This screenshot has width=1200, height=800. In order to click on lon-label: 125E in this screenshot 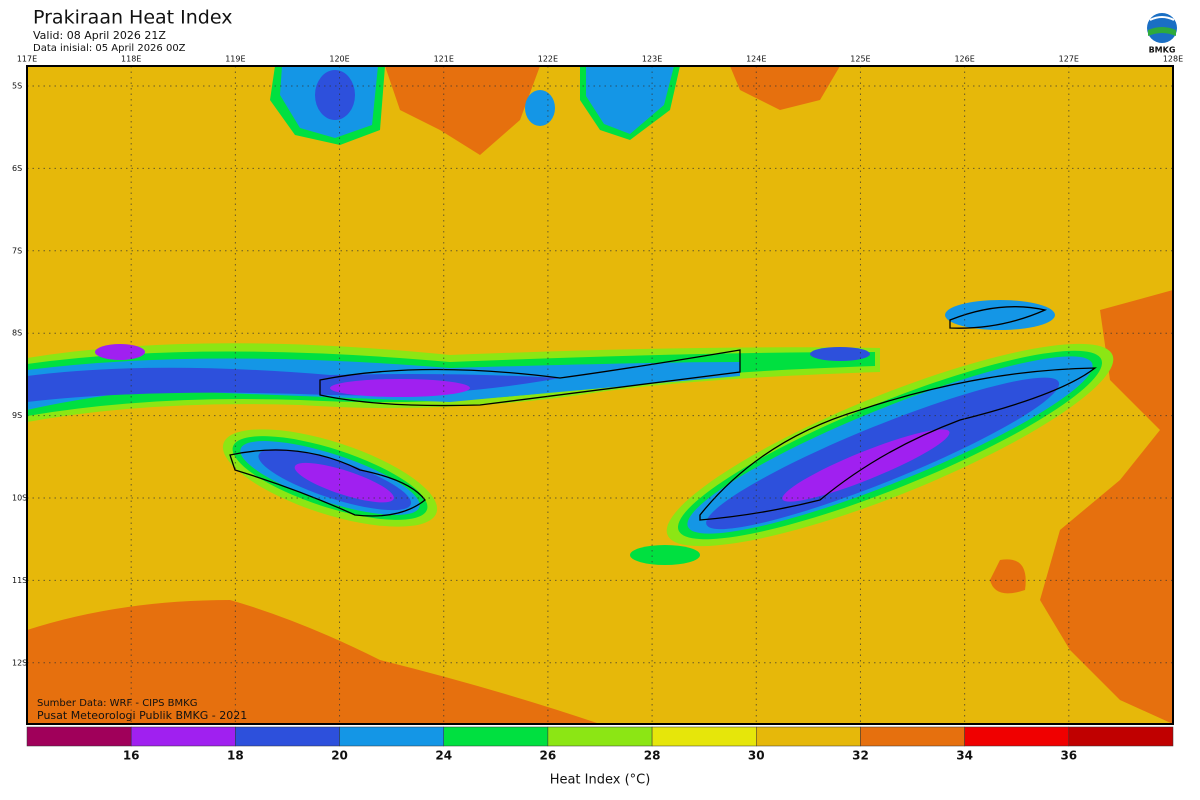, I will do `click(860, 59)`.